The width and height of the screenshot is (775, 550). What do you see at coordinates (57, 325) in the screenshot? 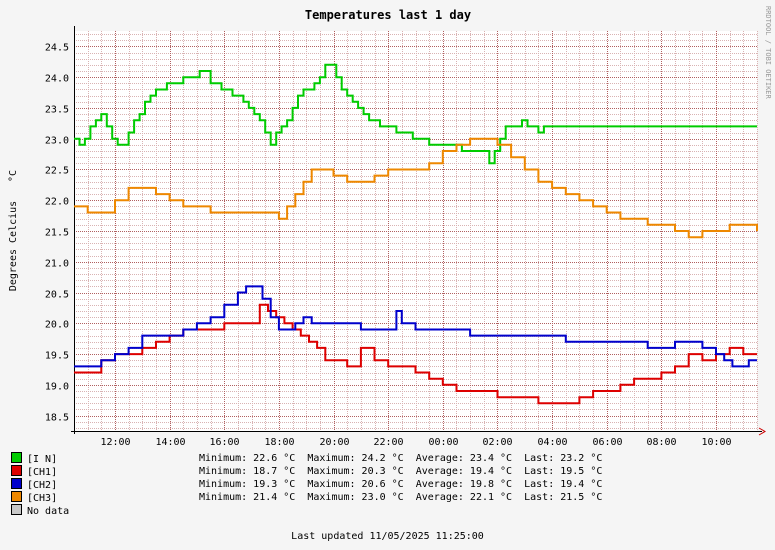
I see `y-tick-label: 20.0` at bounding box center [57, 325].